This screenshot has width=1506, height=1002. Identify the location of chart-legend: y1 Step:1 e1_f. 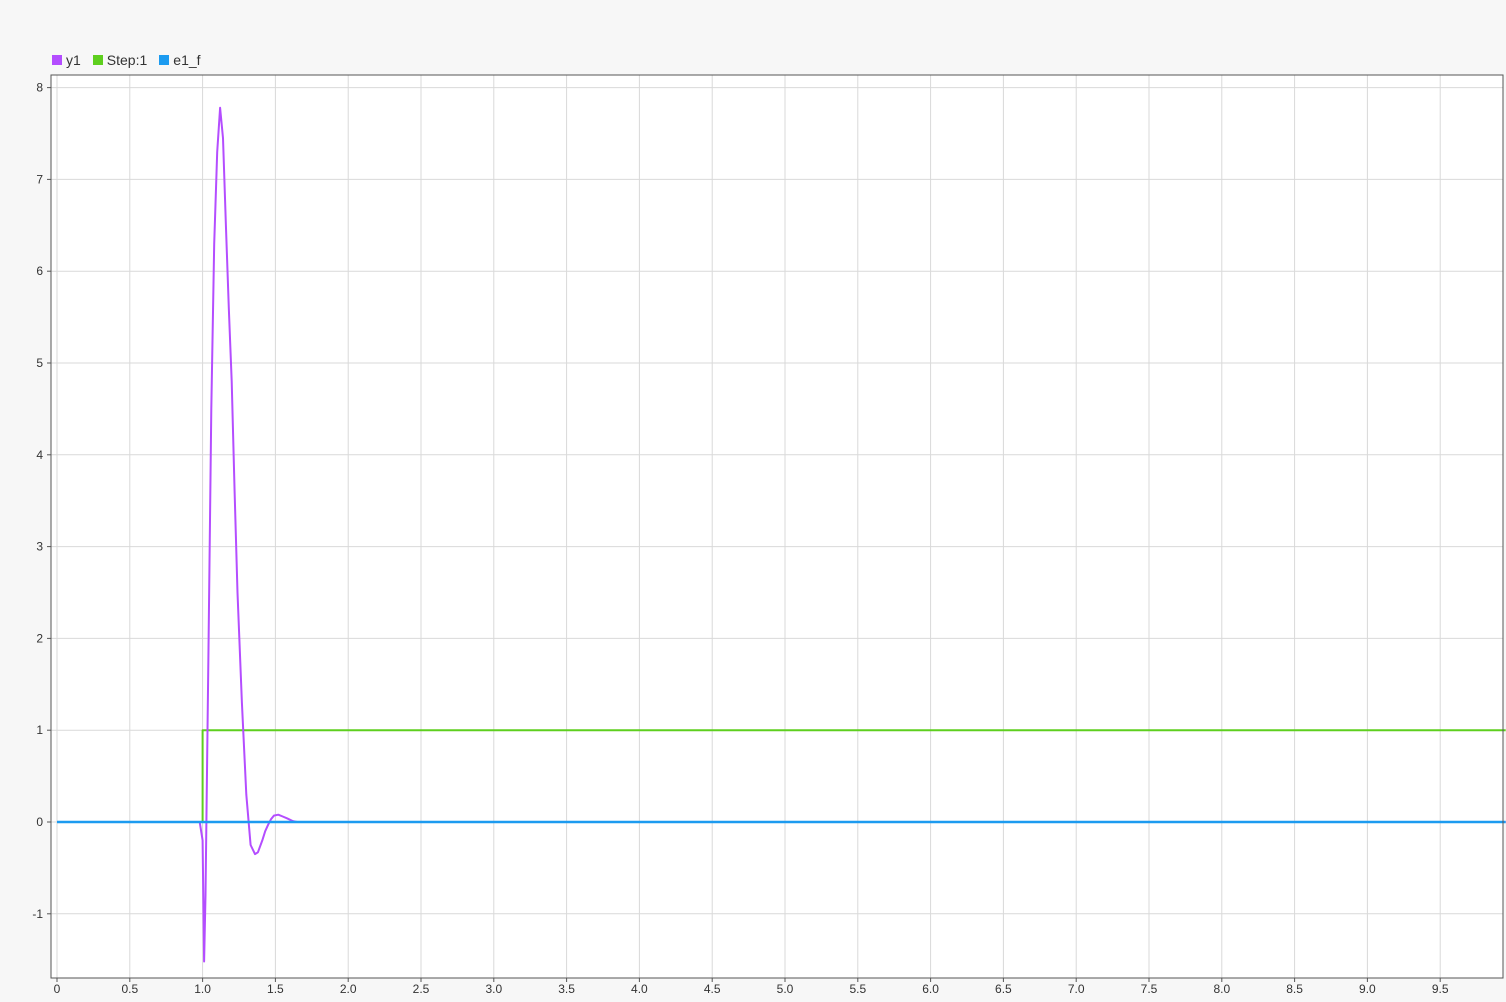
(126, 60).